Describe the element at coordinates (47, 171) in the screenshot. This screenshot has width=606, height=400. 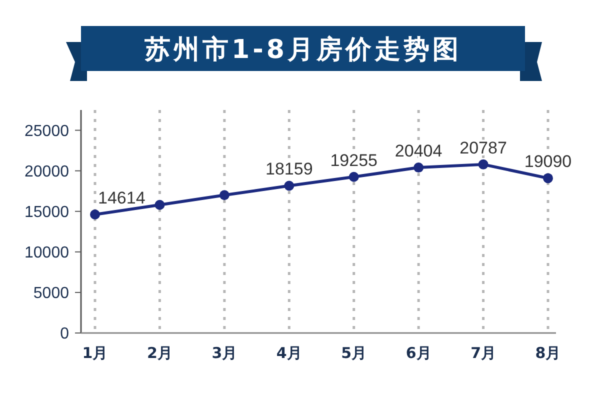
I see `y-tick-label: 20000` at that location.